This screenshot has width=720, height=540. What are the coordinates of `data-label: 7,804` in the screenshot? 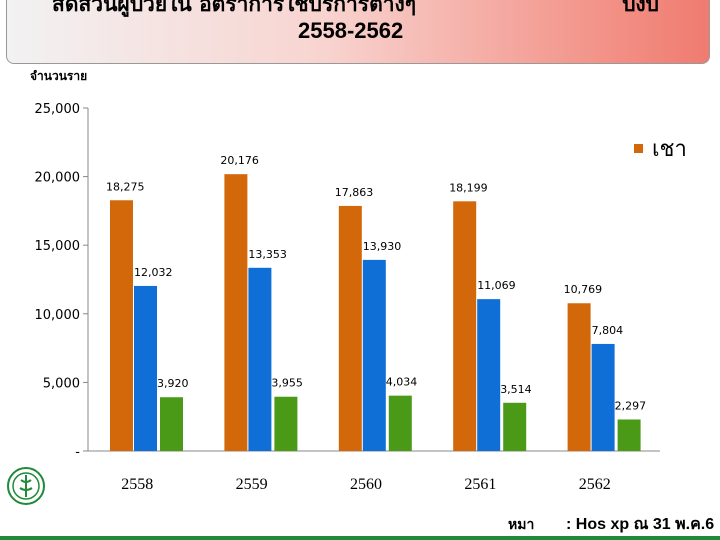 It's located at (608, 330).